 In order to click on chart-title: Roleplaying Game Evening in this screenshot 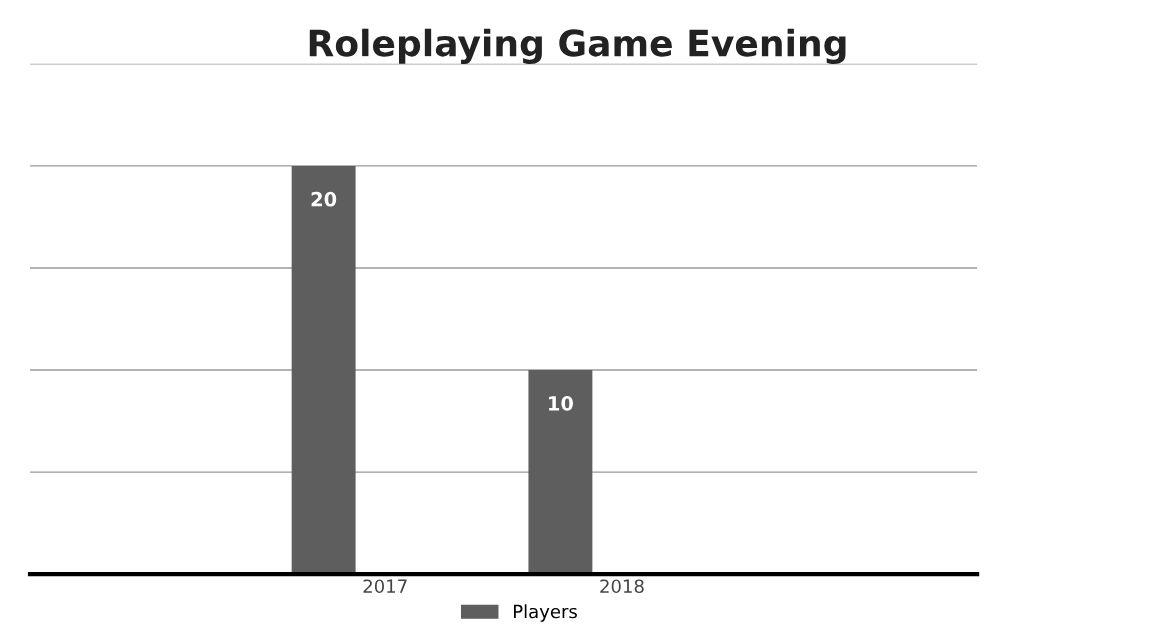, I will do `click(577, 46)`.